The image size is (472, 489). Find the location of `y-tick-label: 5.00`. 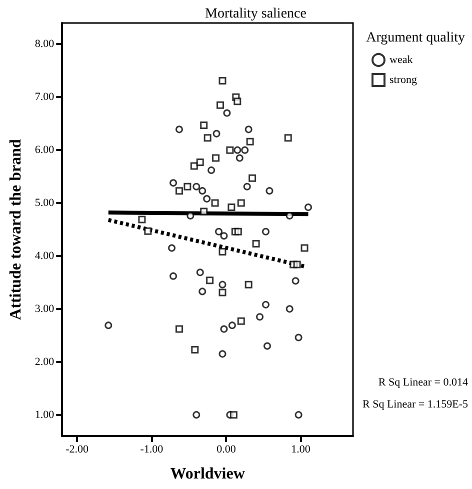

y-tick-label: 5.00 is located at coordinates (44, 203).